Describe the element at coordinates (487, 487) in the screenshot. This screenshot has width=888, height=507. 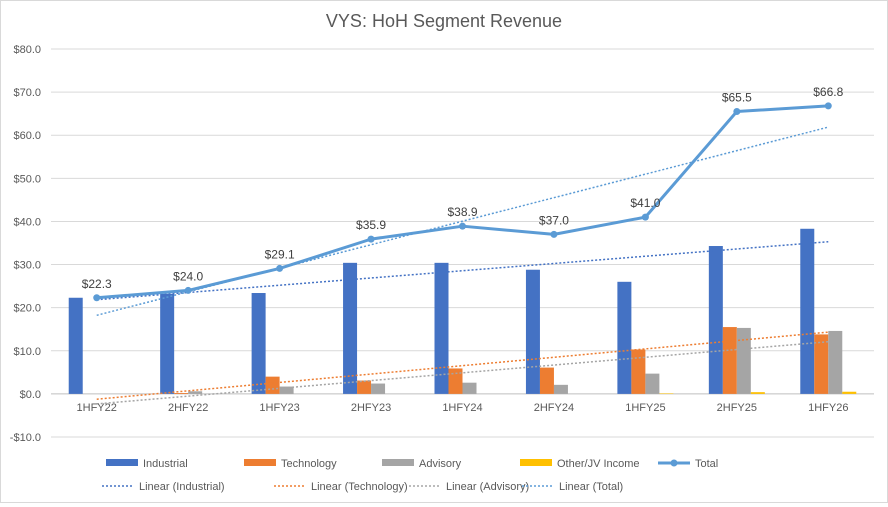
I see `legend-label: Linear (Advisory)` at that location.